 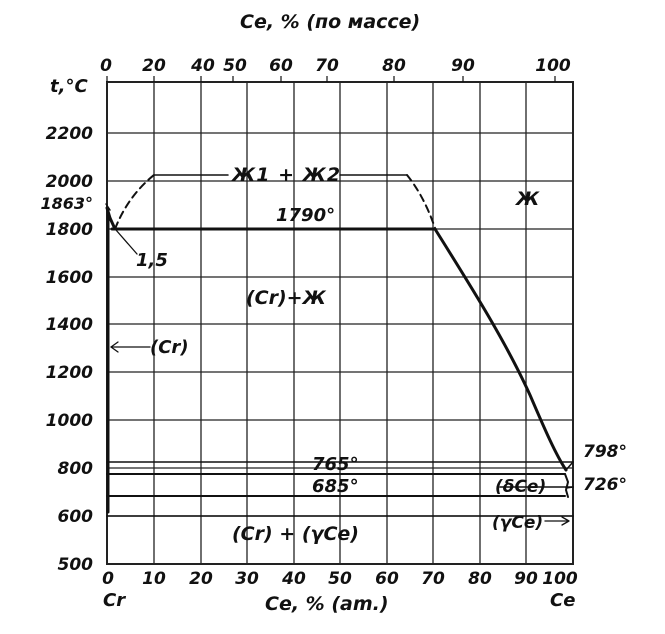 I want to click on label-cr-plus-liquid: (Cr)+Ж, so click(x=286, y=298).